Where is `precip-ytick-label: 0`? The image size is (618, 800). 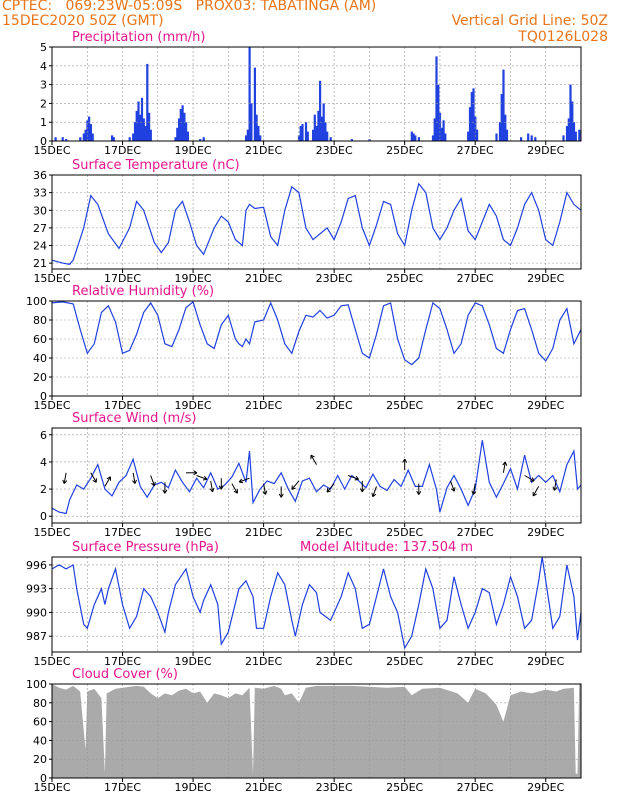
precip-ytick-label: 0 is located at coordinates (43, 141).